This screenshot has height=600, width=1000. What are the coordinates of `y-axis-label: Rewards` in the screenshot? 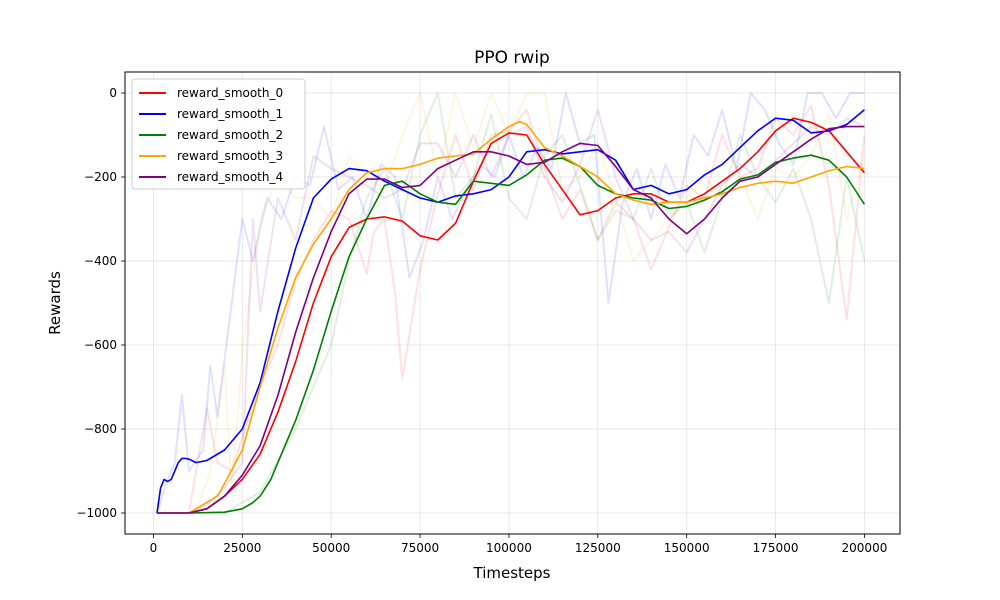 It's located at (55, 303).